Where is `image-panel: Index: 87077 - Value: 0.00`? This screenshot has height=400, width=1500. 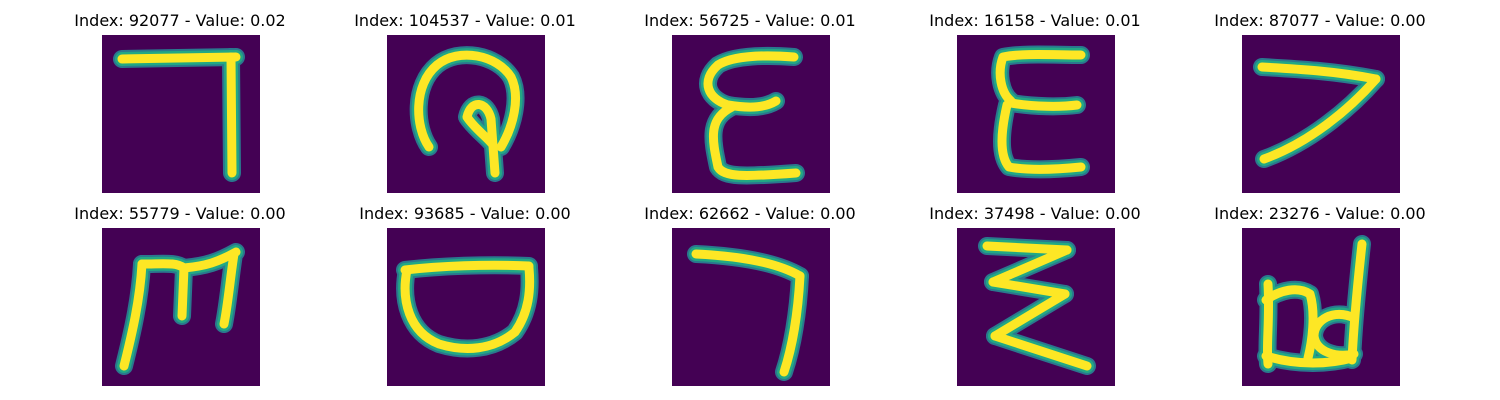 image-panel: Index: 87077 - Value: 0.00 is located at coordinates (1320, 102).